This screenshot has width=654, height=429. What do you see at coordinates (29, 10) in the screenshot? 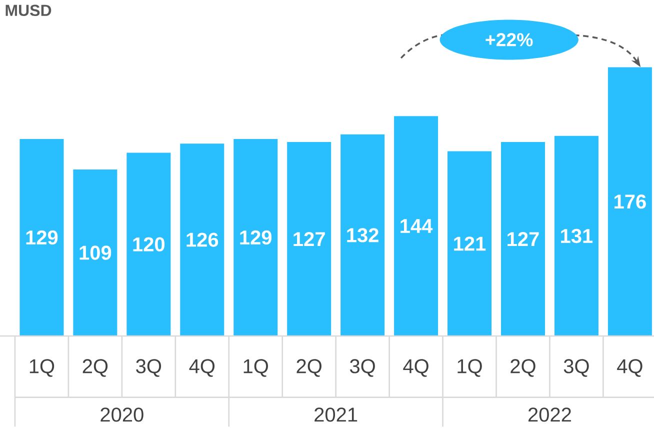
I see `y-axis-title: MUSD` at bounding box center [29, 10].